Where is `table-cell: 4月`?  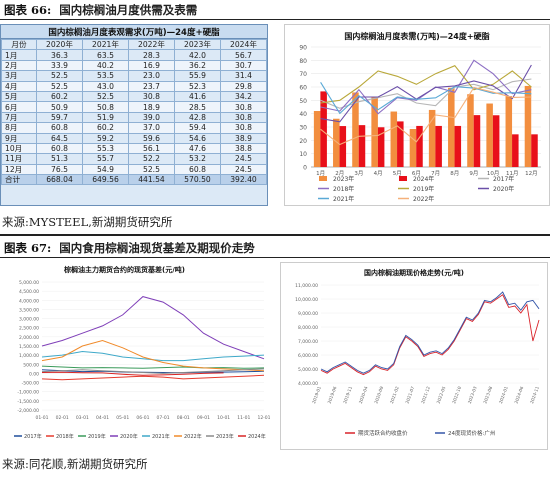
table-cell: 4月 is located at coordinates (19, 86).